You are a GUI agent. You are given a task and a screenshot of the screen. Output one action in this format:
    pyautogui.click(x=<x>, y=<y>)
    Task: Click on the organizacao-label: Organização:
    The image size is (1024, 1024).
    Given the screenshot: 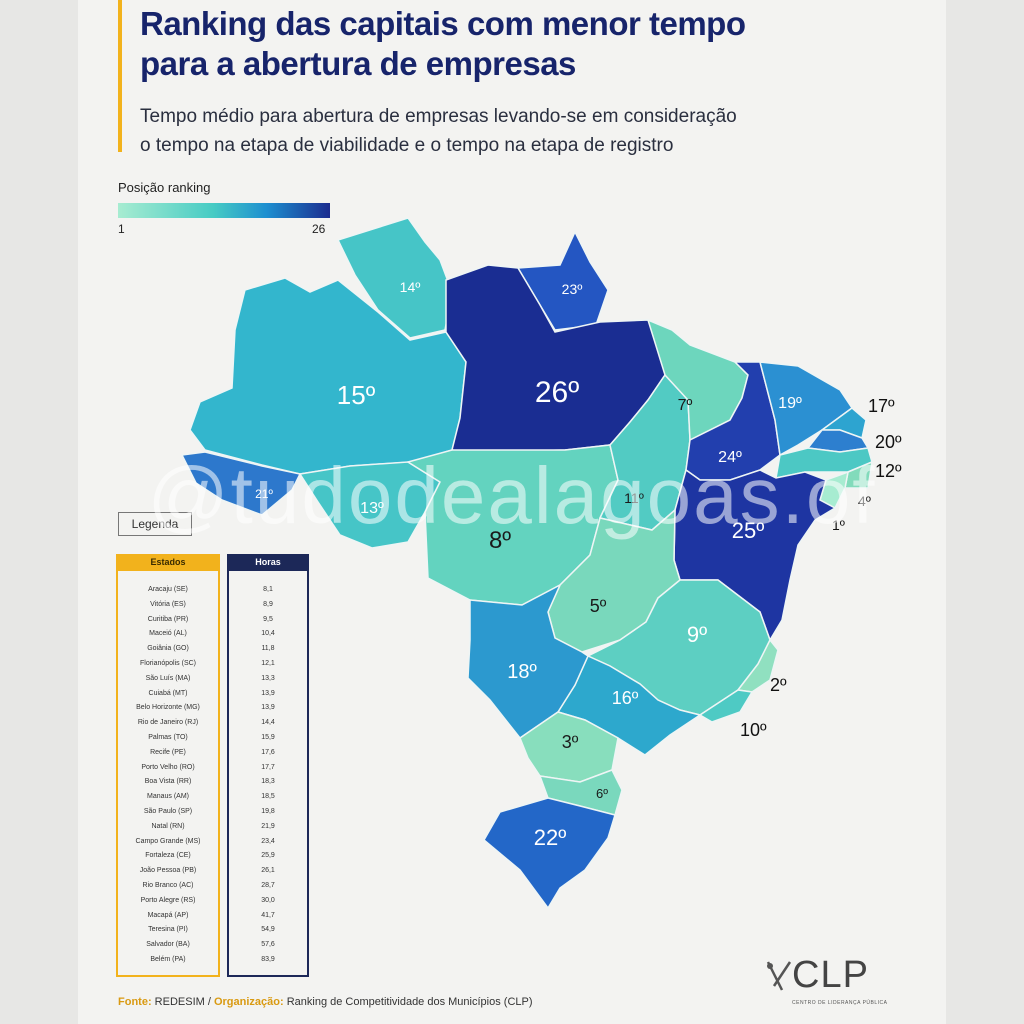 What is the action you would take?
    pyautogui.click(x=248, y=1002)
    